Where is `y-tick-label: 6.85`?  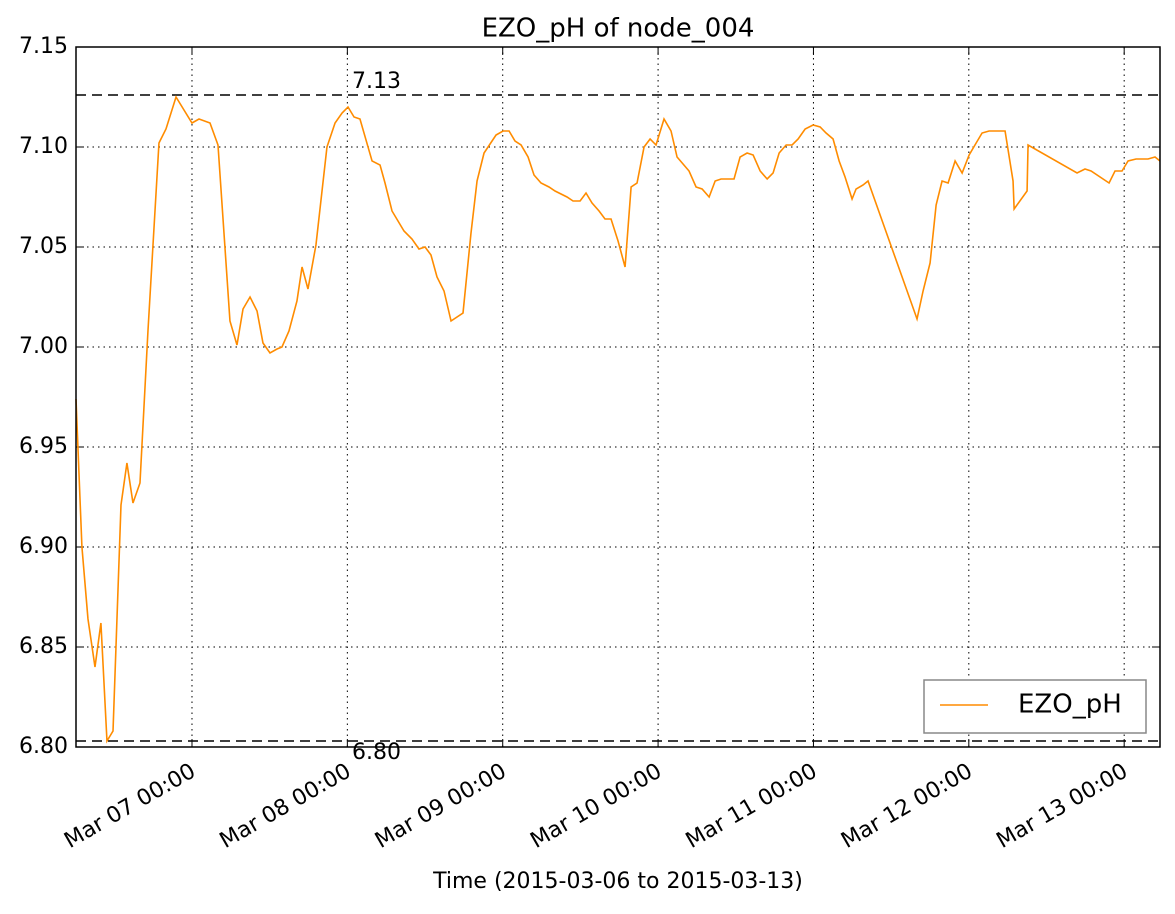
y-tick-label: 6.85 is located at coordinates (43, 646).